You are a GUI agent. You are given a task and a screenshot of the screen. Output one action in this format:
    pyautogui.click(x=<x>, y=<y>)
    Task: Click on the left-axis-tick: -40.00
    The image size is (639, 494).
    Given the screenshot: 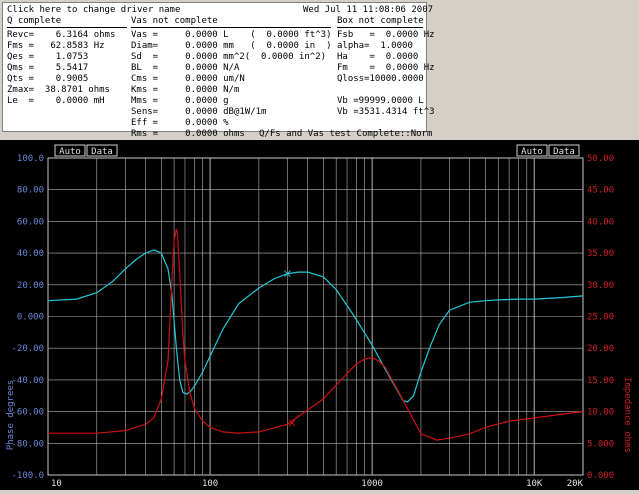 What is the action you would take?
    pyautogui.click(x=27, y=381)
    